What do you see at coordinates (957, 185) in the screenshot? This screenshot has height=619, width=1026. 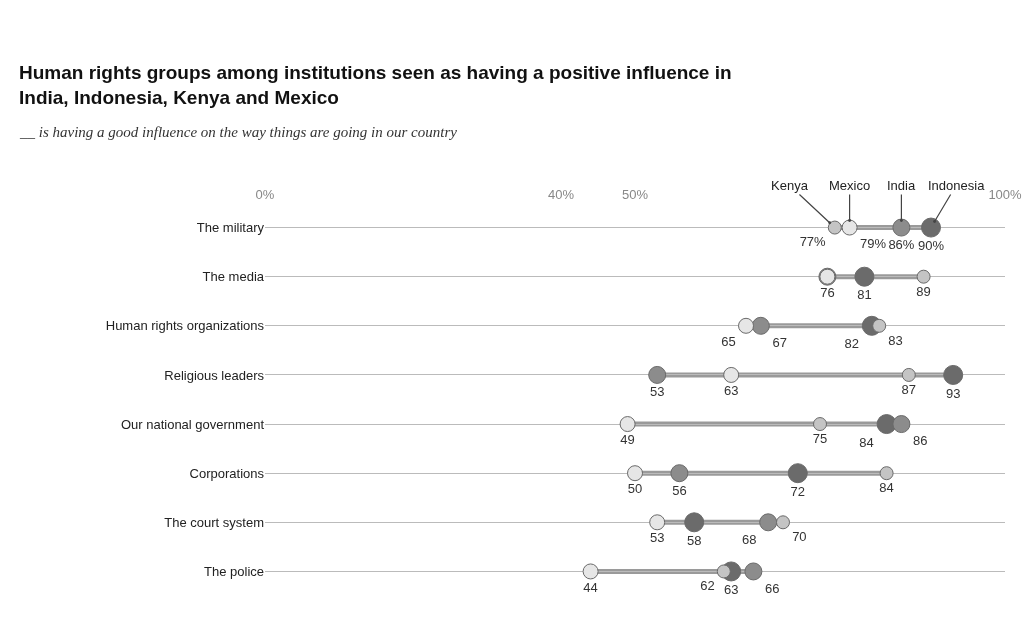 I see `series-label: Indonesia` at bounding box center [957, 185].